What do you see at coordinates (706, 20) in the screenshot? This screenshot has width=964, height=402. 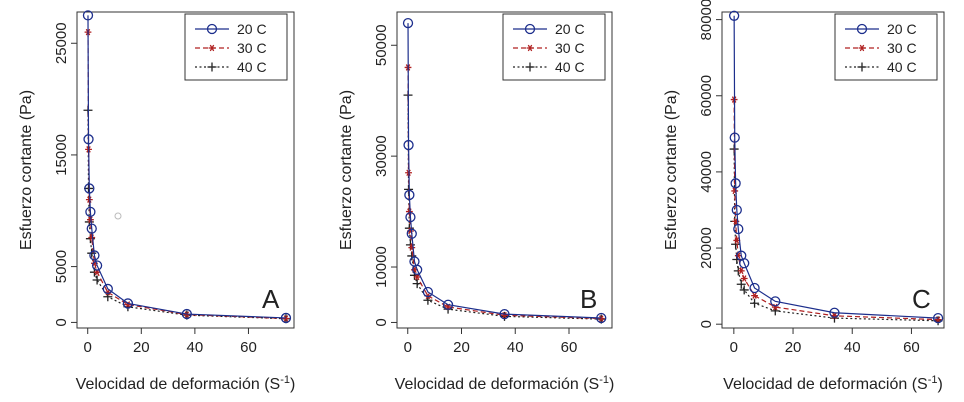 I see `y-tick-label: 80000` at bounding box center [706, 20].